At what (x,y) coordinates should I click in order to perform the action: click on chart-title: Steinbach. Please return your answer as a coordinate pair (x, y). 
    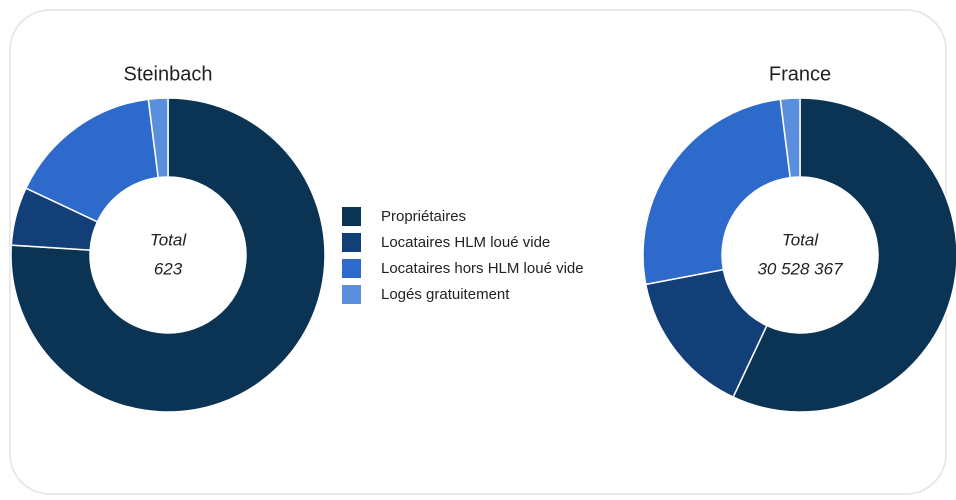
    Looking at the image, I should click on (168, 74).